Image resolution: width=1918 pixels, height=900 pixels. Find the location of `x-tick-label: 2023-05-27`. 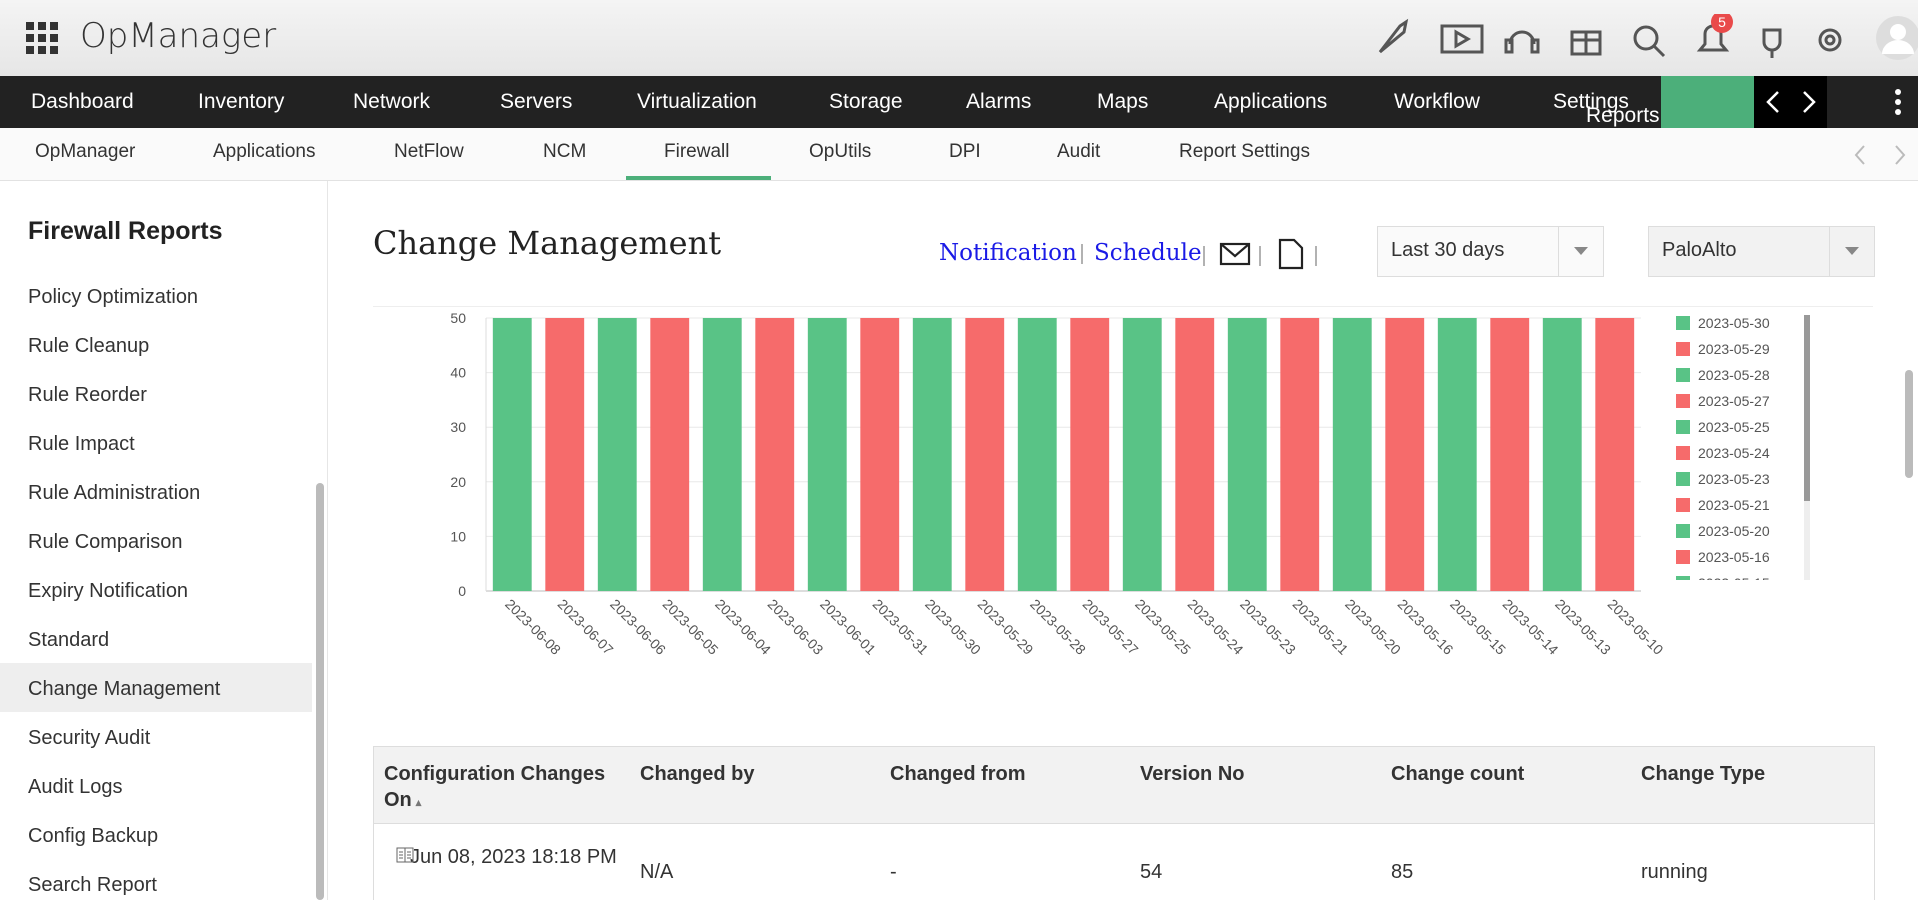

x-tick-label: 2023-05-27 is located at coordinates (1111, 627).